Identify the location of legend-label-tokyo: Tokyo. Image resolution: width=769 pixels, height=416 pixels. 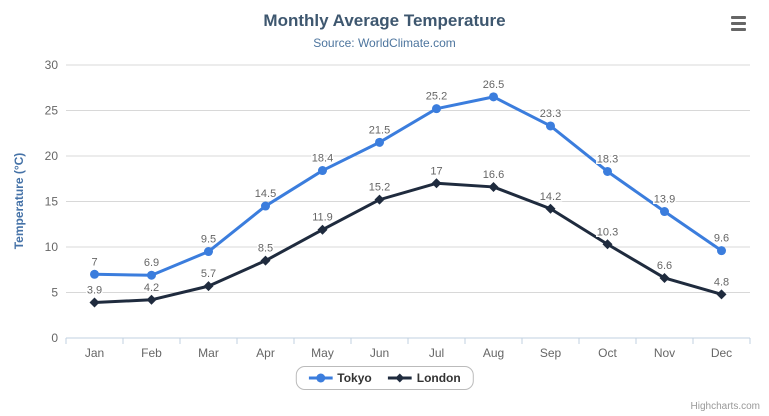
(354, 378).